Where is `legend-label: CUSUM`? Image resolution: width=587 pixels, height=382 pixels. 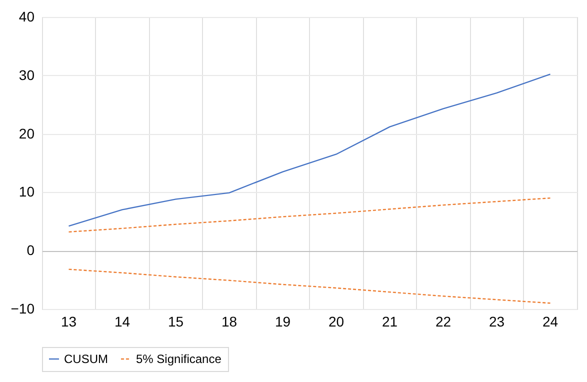 legend-label: CUSUM is located at coordinates (86, 359).